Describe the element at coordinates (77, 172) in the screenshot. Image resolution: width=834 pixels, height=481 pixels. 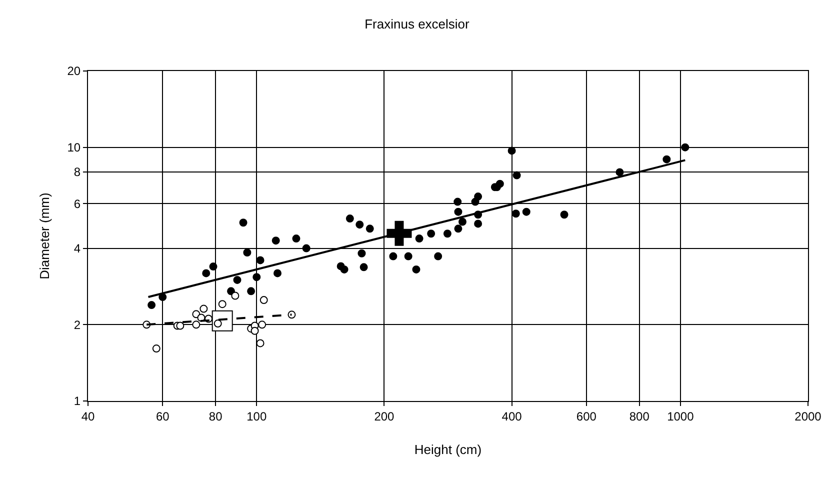
I see `y-tick-label: 8` at that location.